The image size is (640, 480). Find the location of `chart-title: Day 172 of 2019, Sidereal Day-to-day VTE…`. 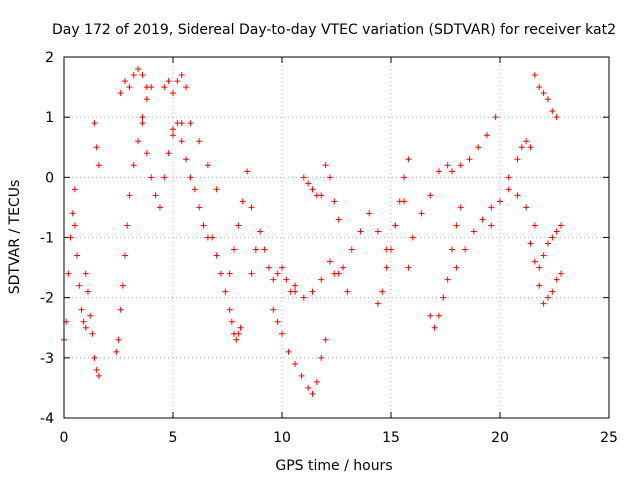

chart-title: Day 172 of 2019, Sidereal Day-to-day VTE… is located at coordinates (334, 30).